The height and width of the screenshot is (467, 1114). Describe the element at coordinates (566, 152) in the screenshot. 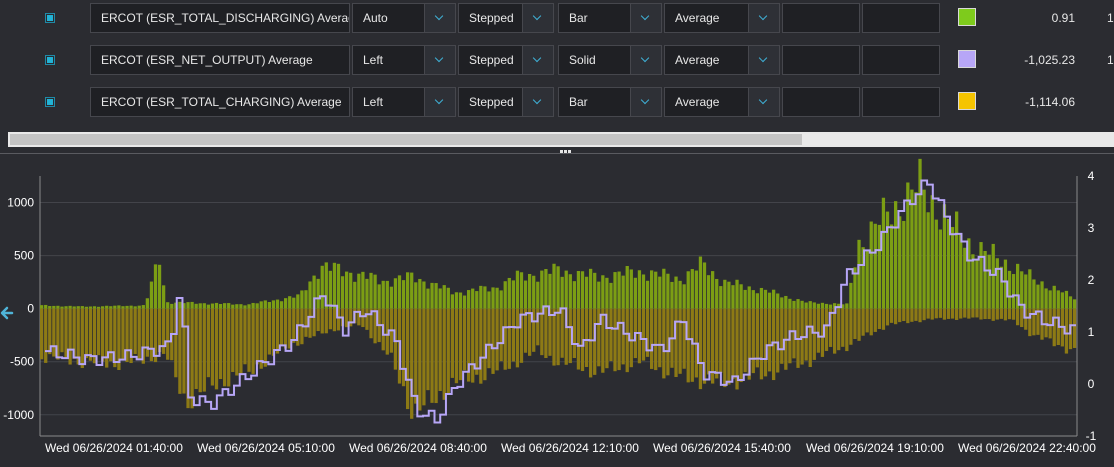

I see `resize-grip-icon` at that location.